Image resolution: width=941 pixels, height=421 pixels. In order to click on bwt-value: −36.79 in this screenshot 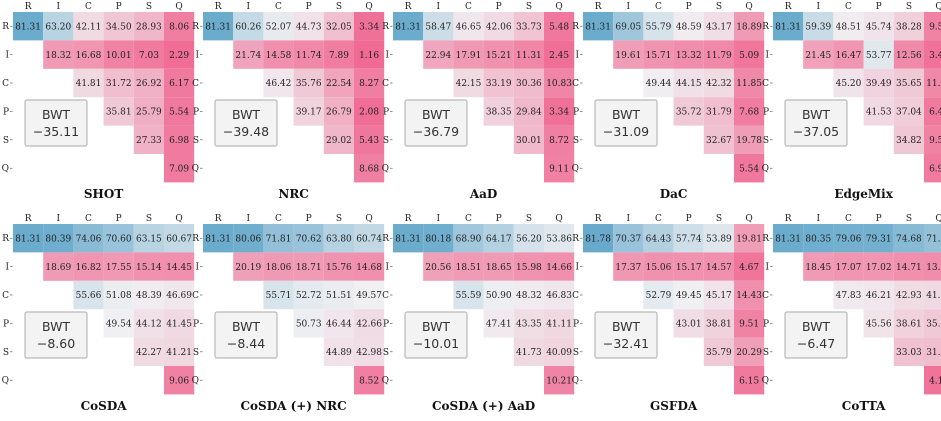, I will do `click(436, 131)`.